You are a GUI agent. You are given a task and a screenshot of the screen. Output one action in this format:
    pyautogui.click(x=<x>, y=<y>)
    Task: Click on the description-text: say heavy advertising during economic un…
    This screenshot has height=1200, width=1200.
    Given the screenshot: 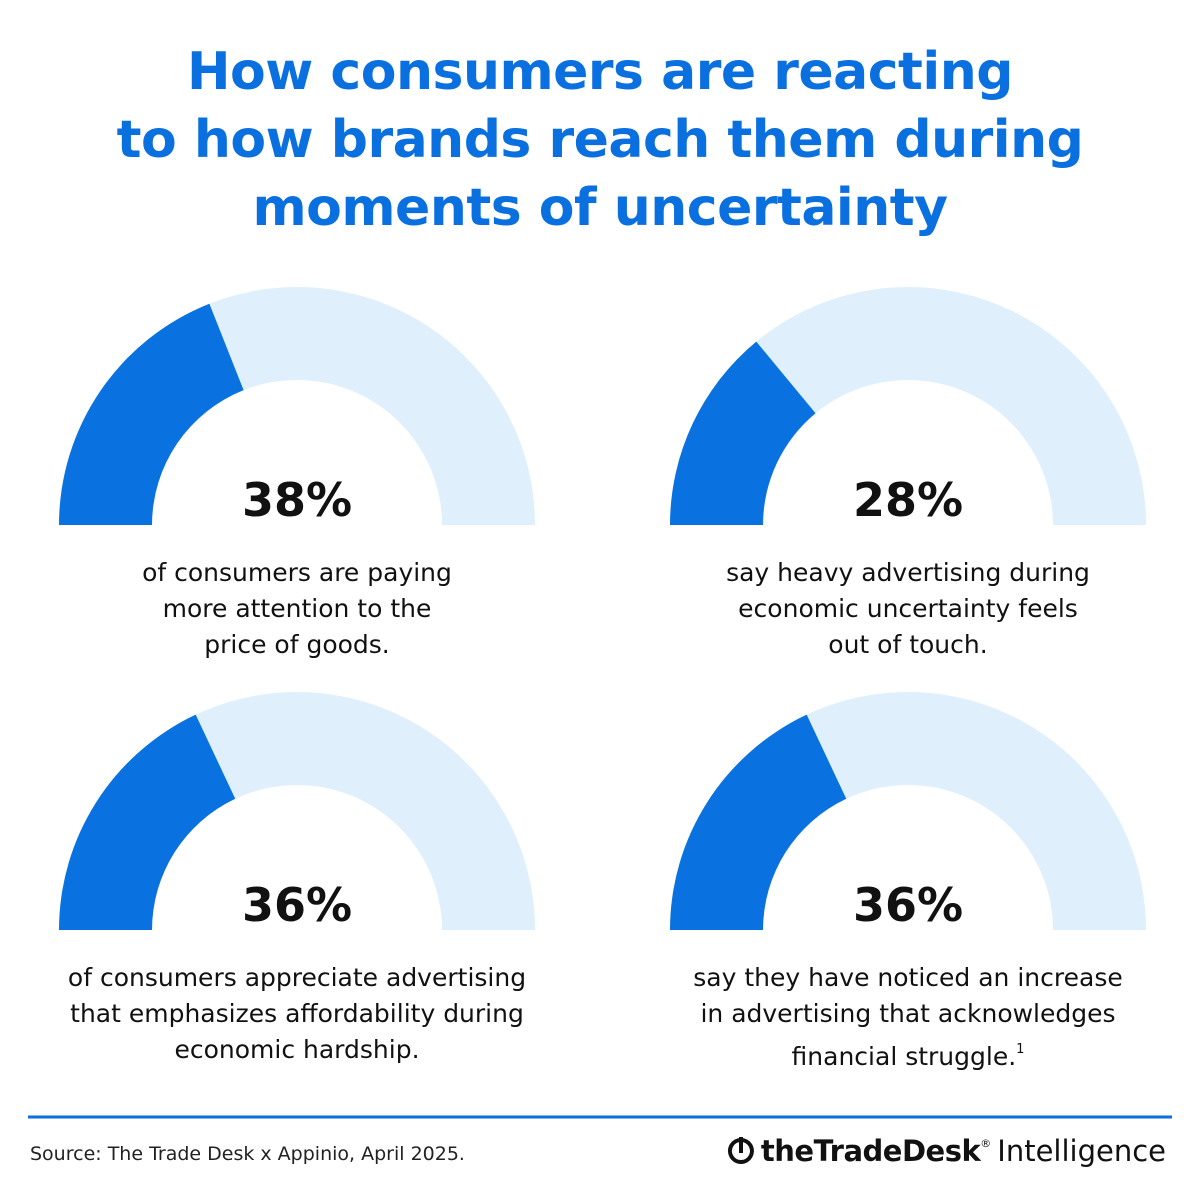 What is the action you would take?
    pyautogui.click(x=908, y=608)
    